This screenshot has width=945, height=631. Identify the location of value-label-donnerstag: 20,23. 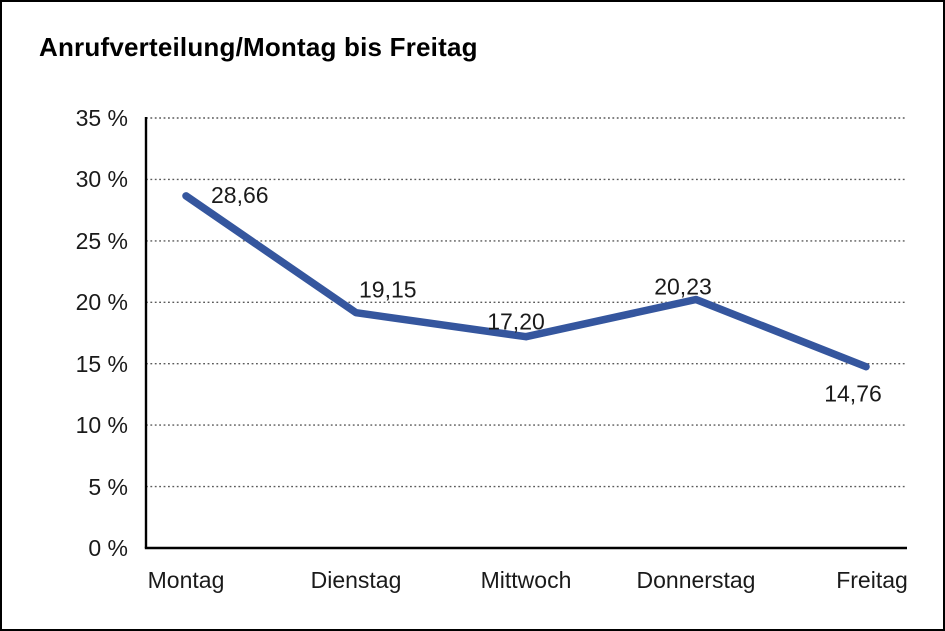
(683, 287).